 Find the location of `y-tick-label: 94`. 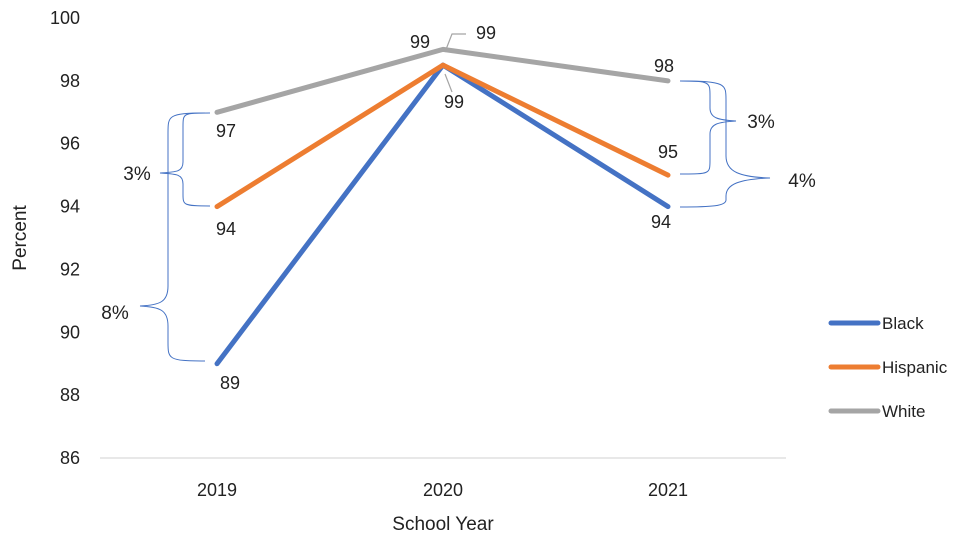

y-tick-label: 94 is located at coordinates (70, 207).